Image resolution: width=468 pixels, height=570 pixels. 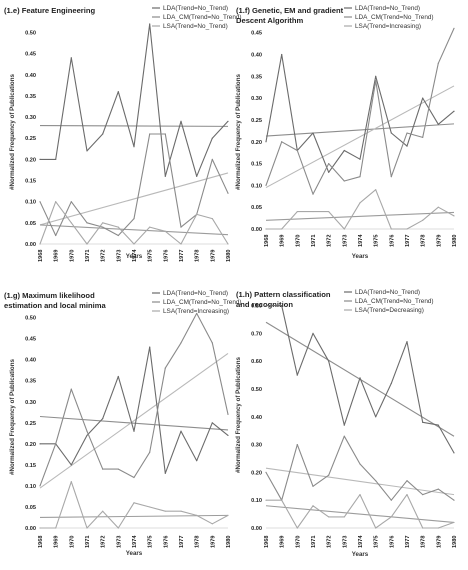 What do you see at coordinates (256, 529) in the screenshot?
I see `y-tick-label: 0.00` at bounding box center [256, 529].